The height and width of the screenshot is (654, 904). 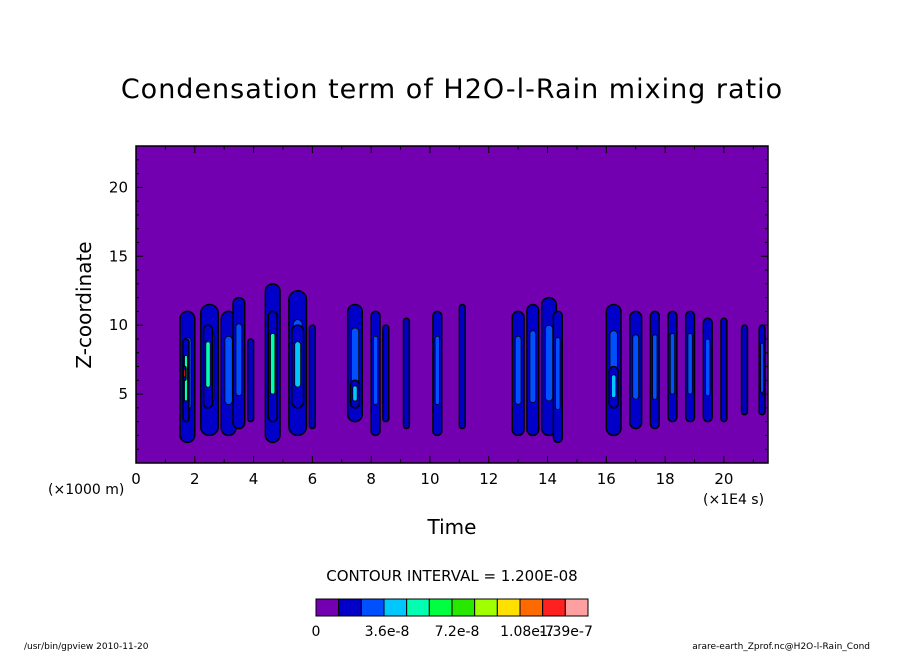 I want to click on x-tick-label: 2, so click(x=195, y=479).